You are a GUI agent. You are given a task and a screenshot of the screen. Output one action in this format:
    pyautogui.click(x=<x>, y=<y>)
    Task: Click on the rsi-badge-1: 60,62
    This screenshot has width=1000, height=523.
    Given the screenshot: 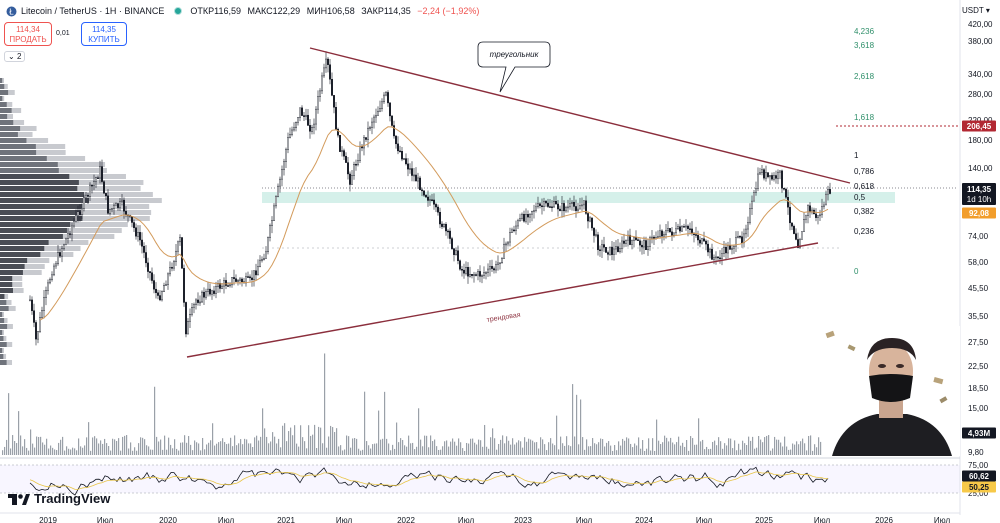 What is the action you would take?
    pyautogui.click(x=979, y=476)
    